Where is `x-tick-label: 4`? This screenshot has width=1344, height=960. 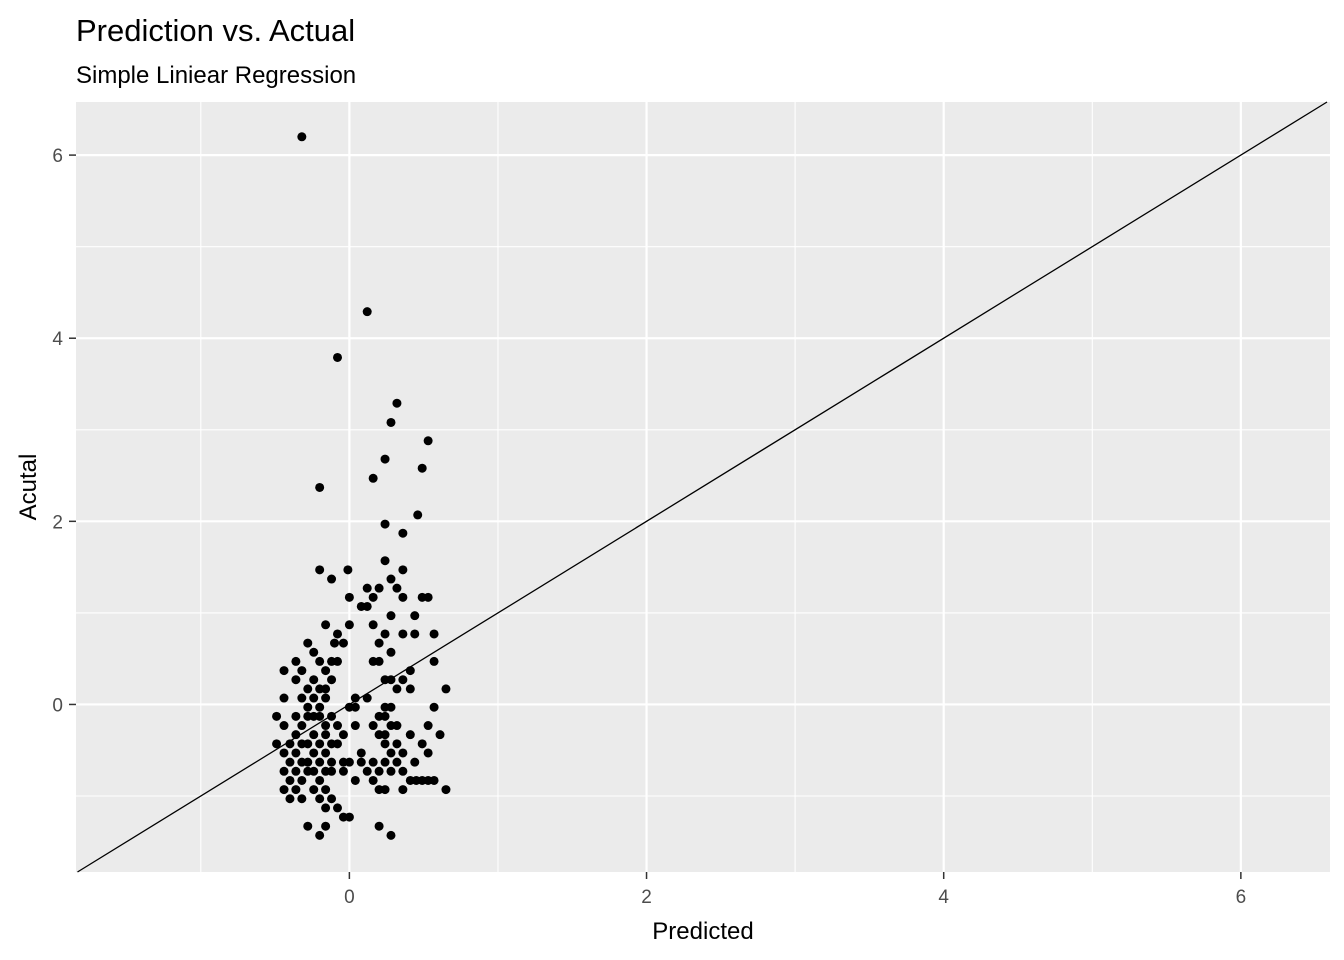
x-tick-label: 4 is located at coordinates (943, 897).